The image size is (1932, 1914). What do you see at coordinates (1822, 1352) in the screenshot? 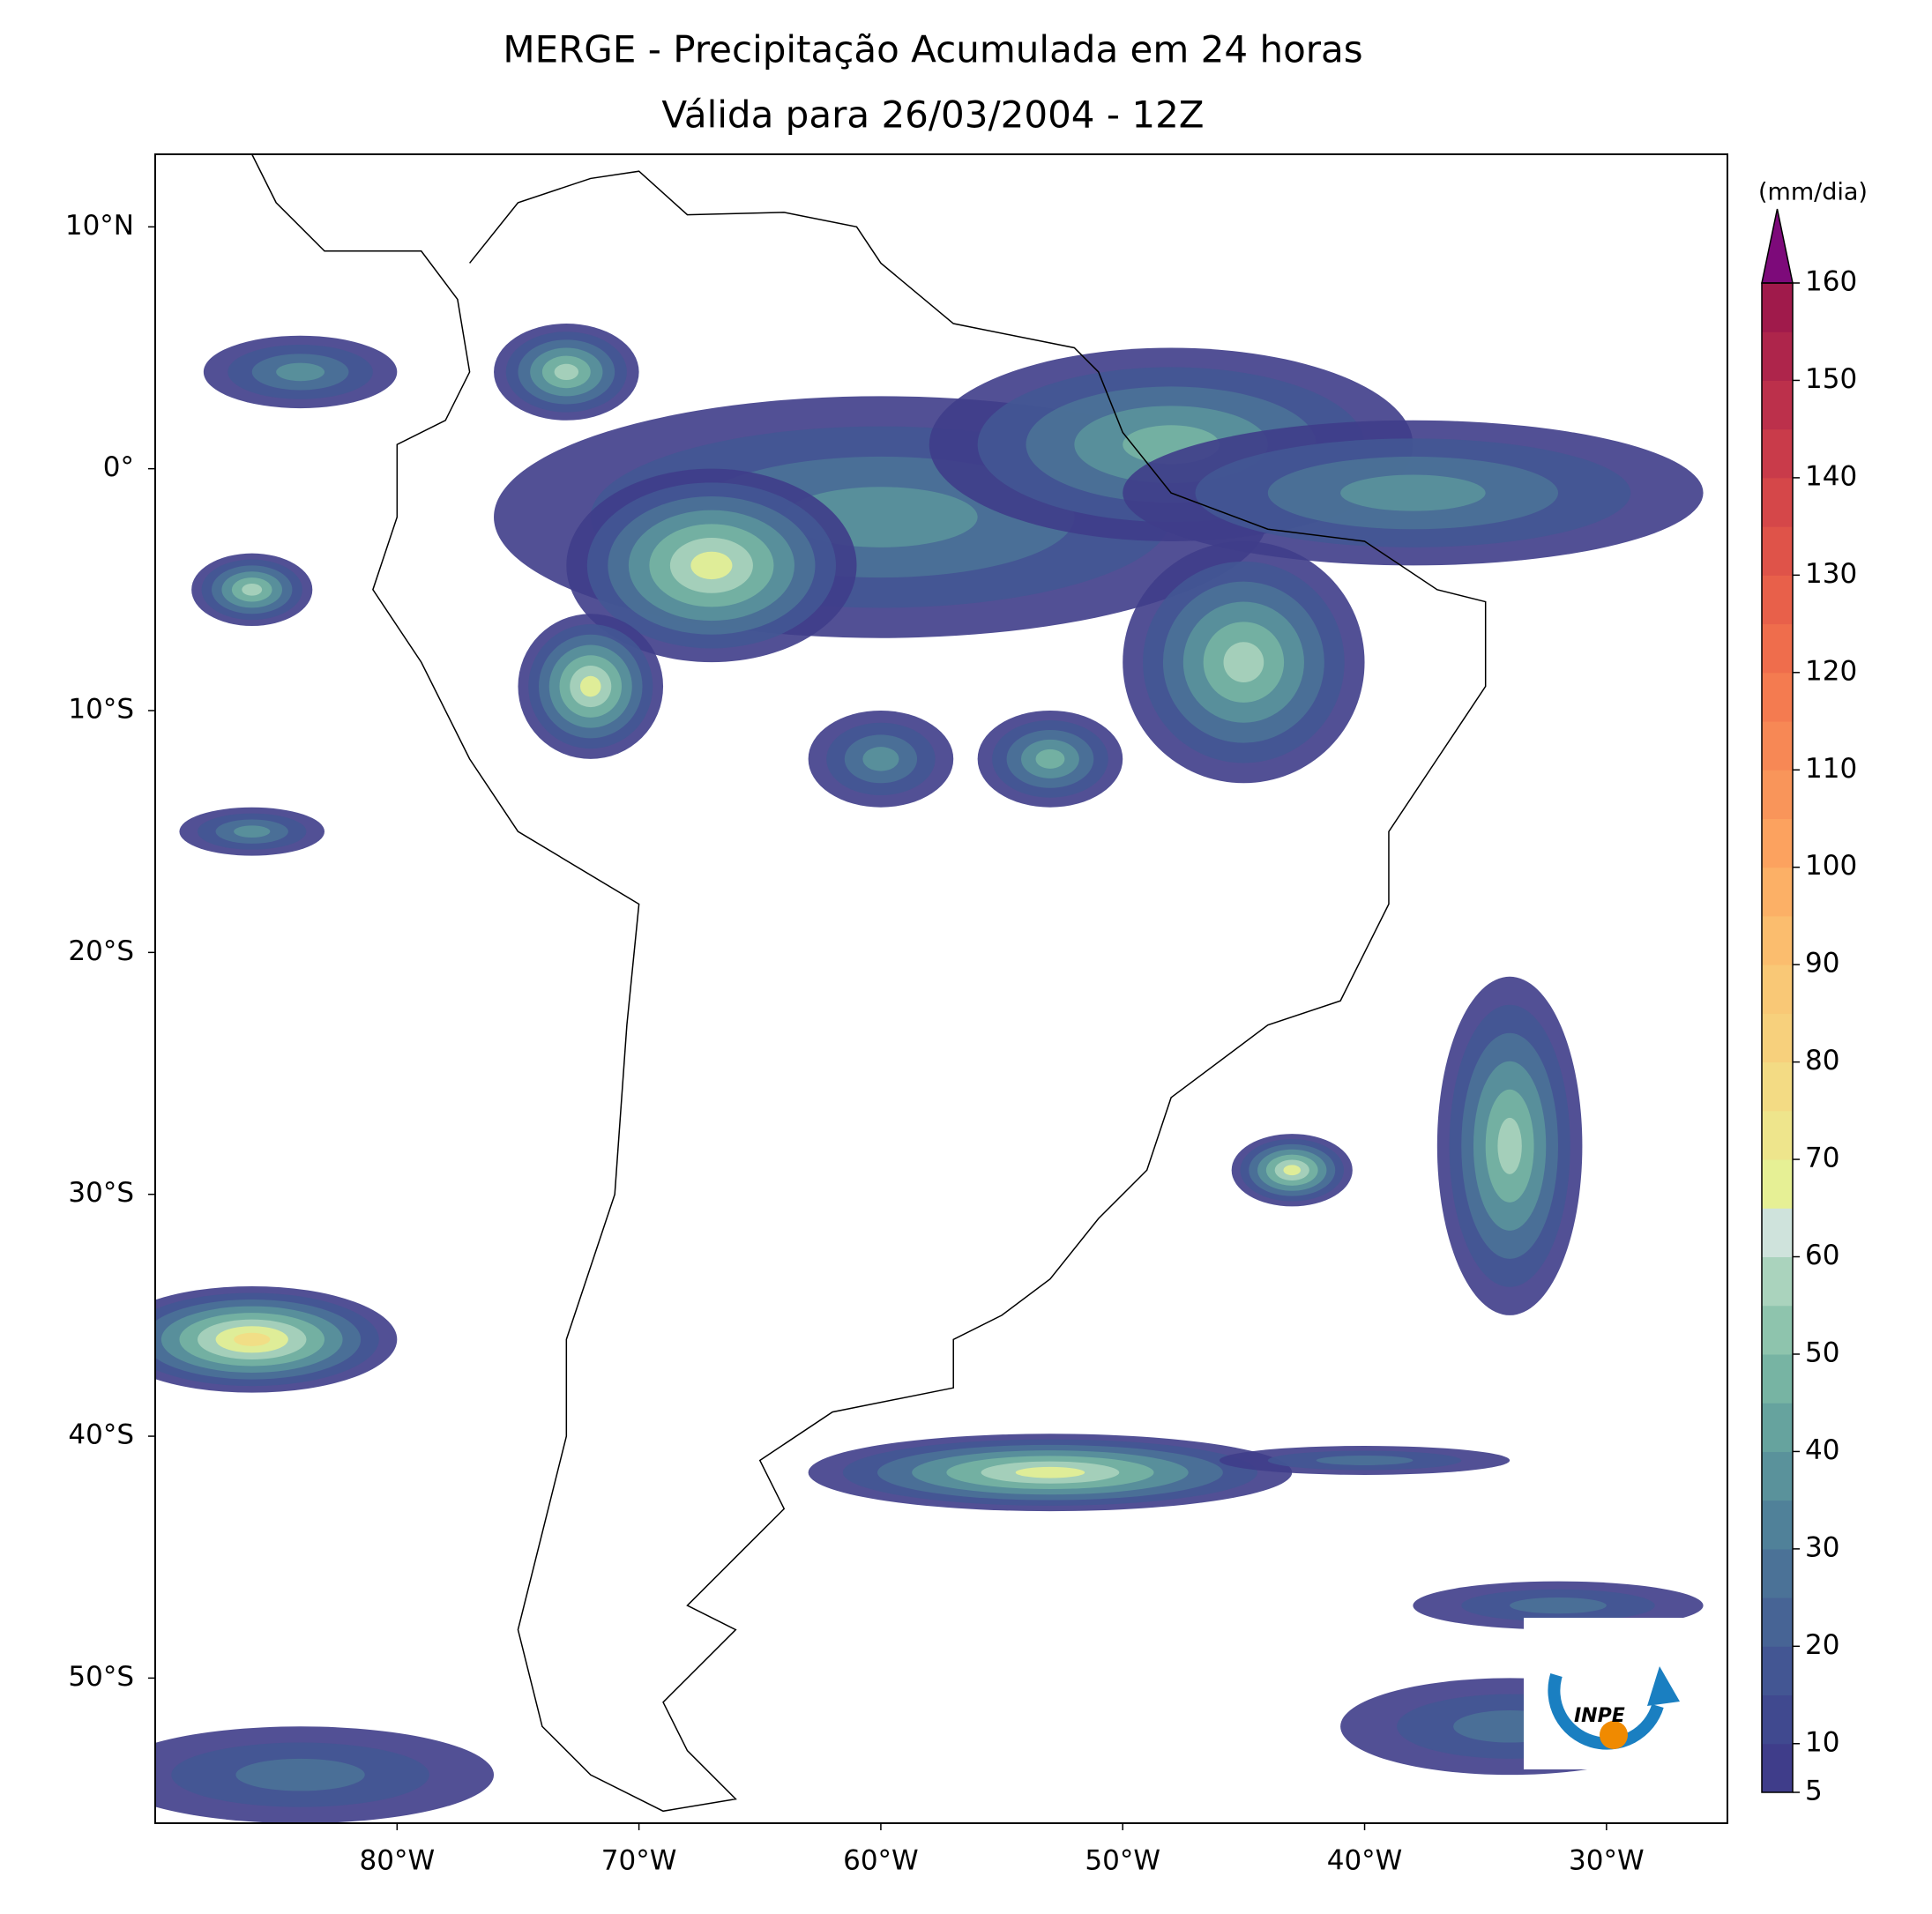
I see `colorbar-tick-label: 50` at bounding box center [1822, 1352].